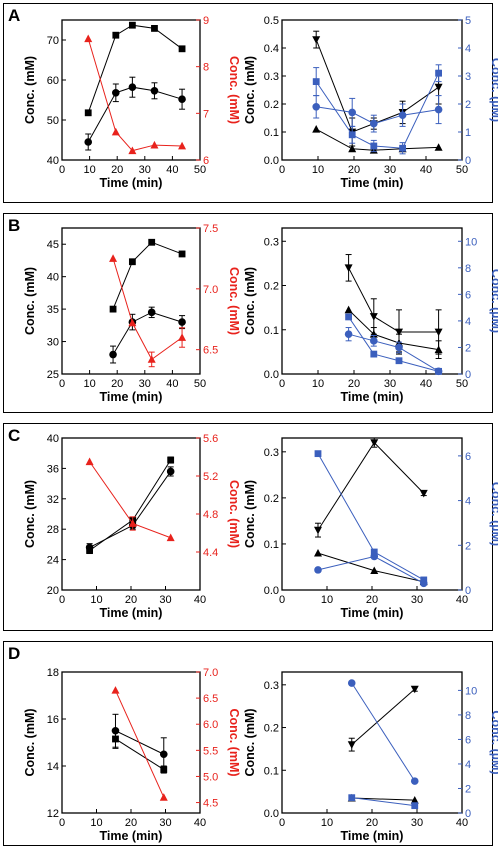 The image size is (498, 850). I want to click on y2-tick-label: 4, so click(468, 502).